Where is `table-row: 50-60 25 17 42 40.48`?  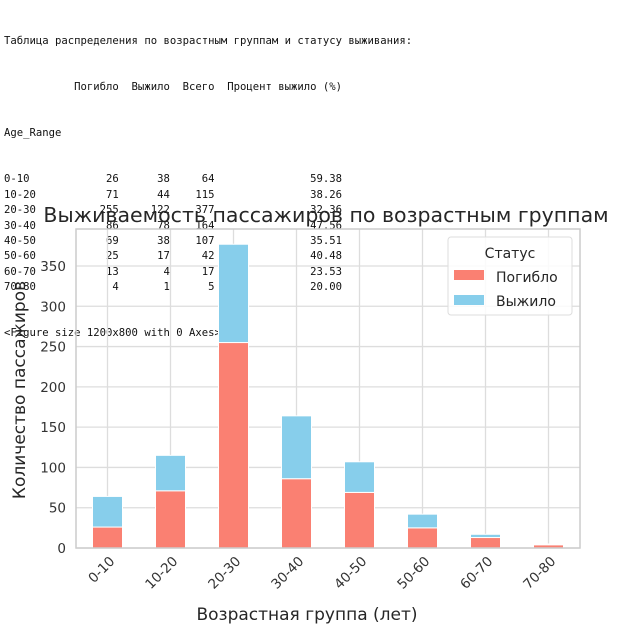 table-row: 50-60 25 17 42 40.48 is located at coordinates (173, 256).